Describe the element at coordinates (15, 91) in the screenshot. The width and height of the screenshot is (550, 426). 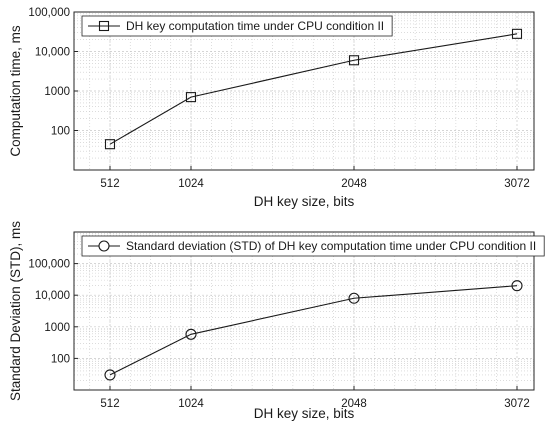
I see `y-axis-label: Computation time, ms` at that location.